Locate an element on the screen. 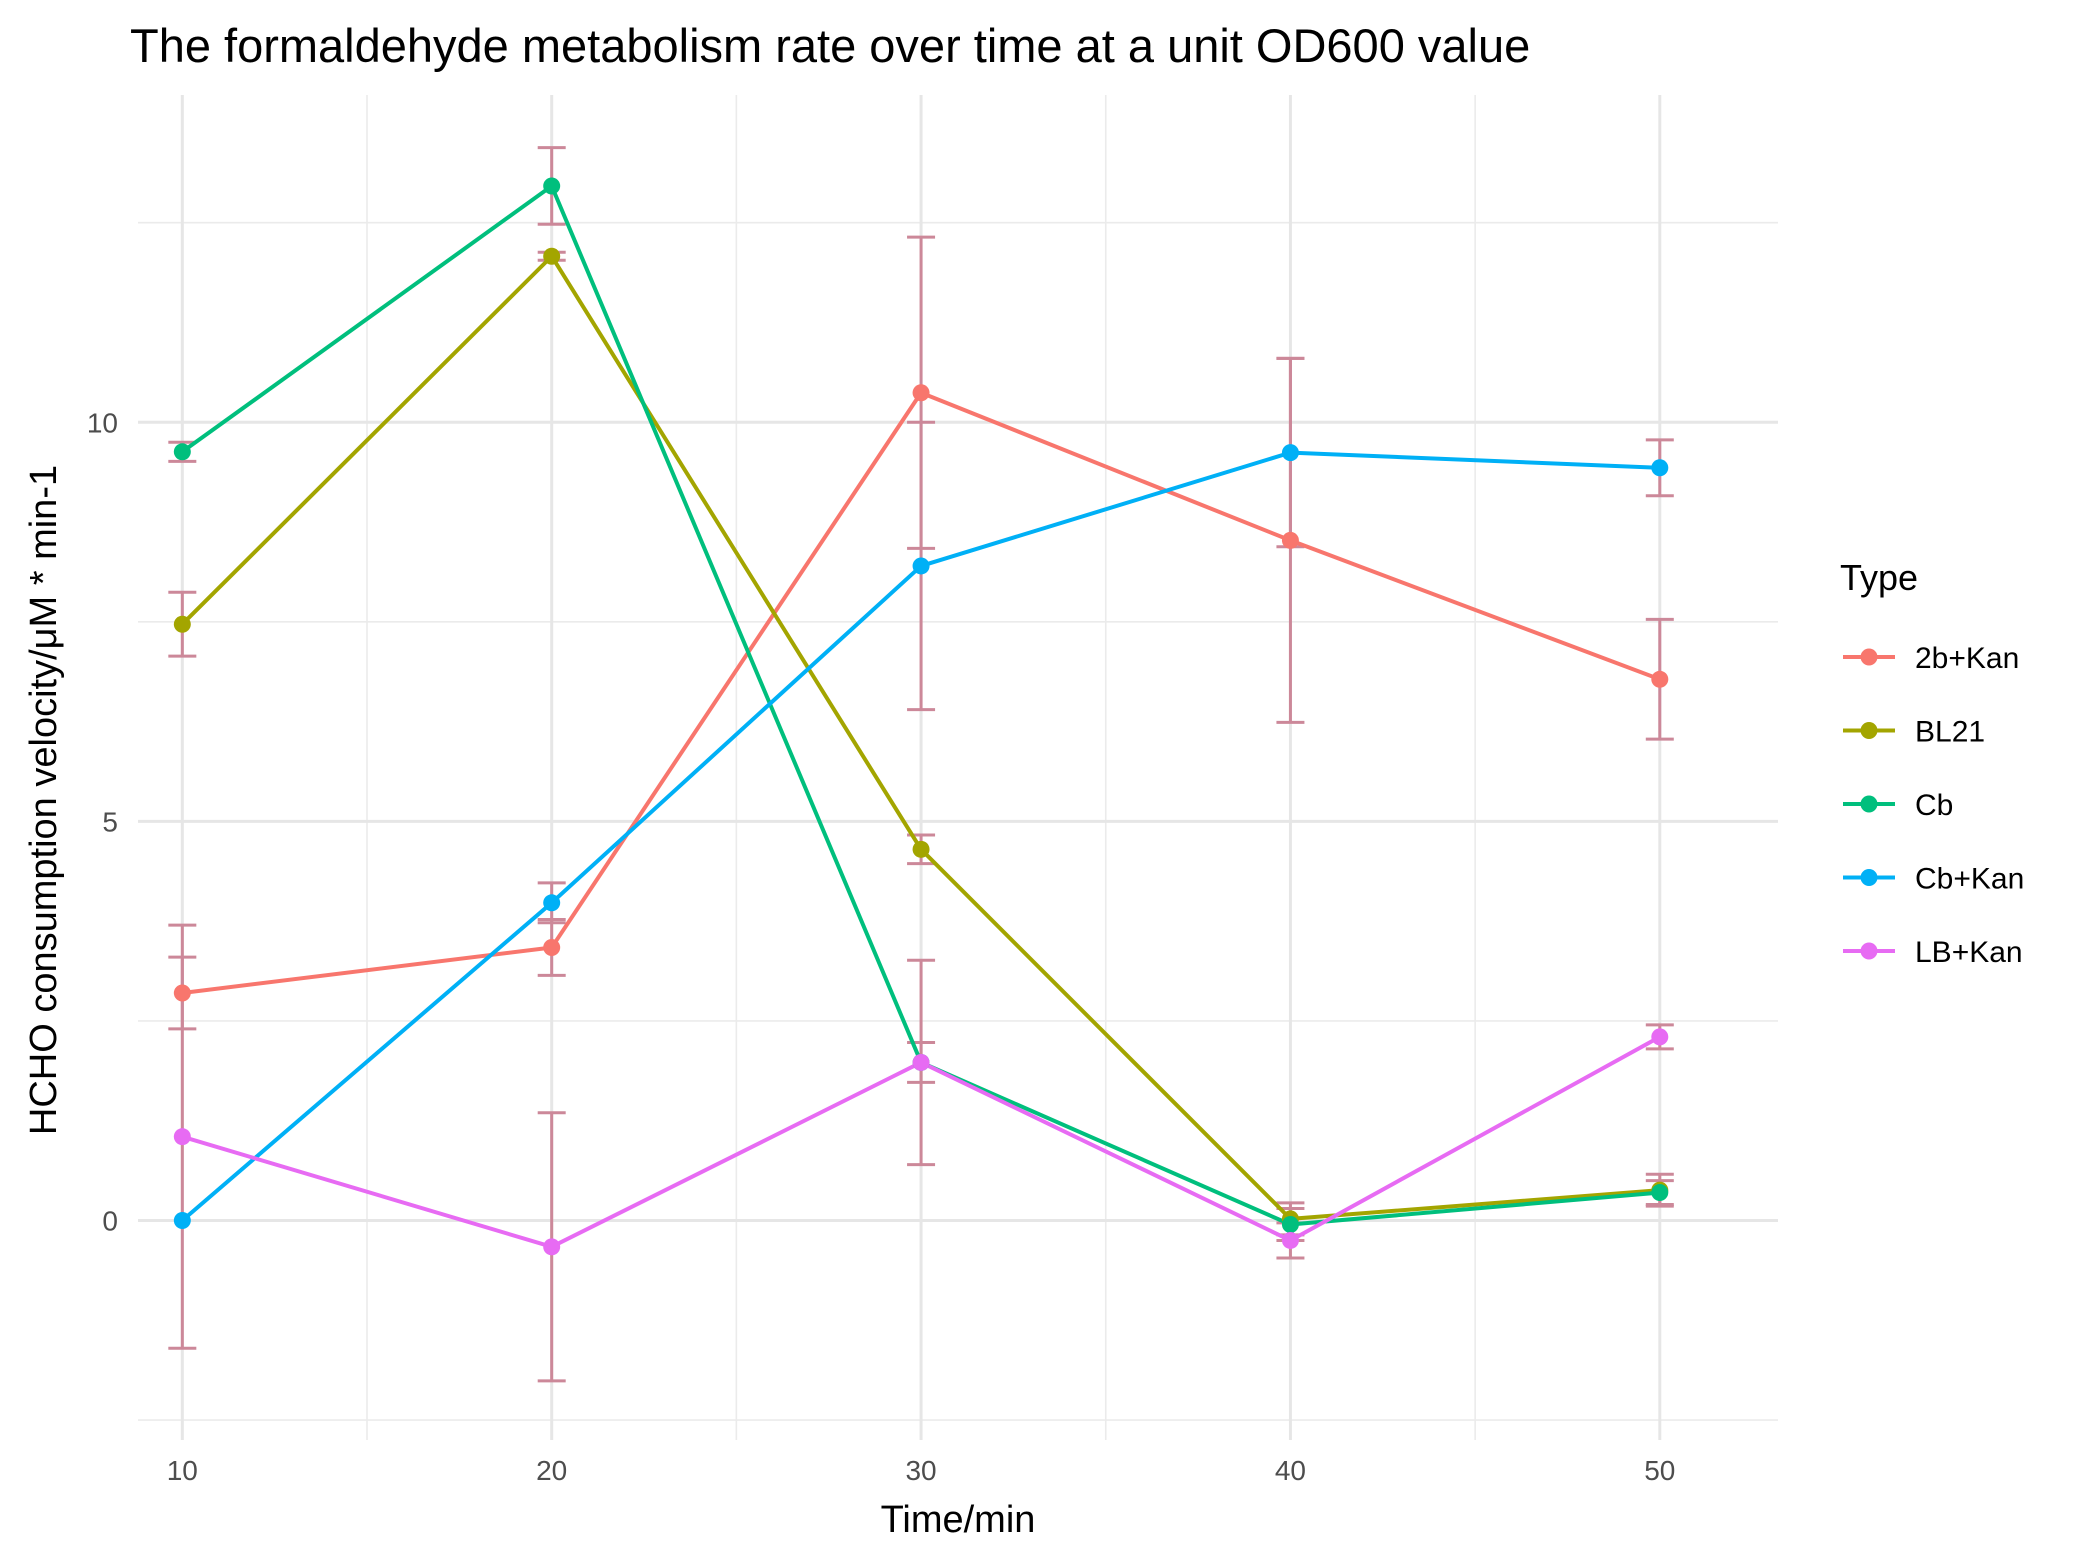  x-tick-label: 20 is located at coordinates (551, 1470).